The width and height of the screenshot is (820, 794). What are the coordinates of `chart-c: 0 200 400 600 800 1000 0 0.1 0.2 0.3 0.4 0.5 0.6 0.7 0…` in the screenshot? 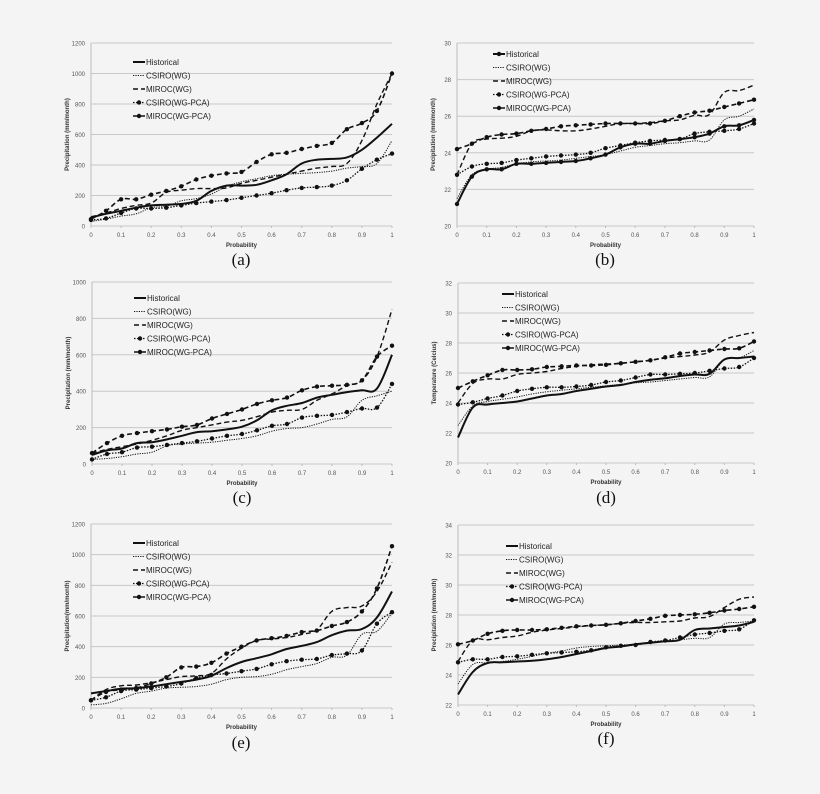 It's located at (230, 384).